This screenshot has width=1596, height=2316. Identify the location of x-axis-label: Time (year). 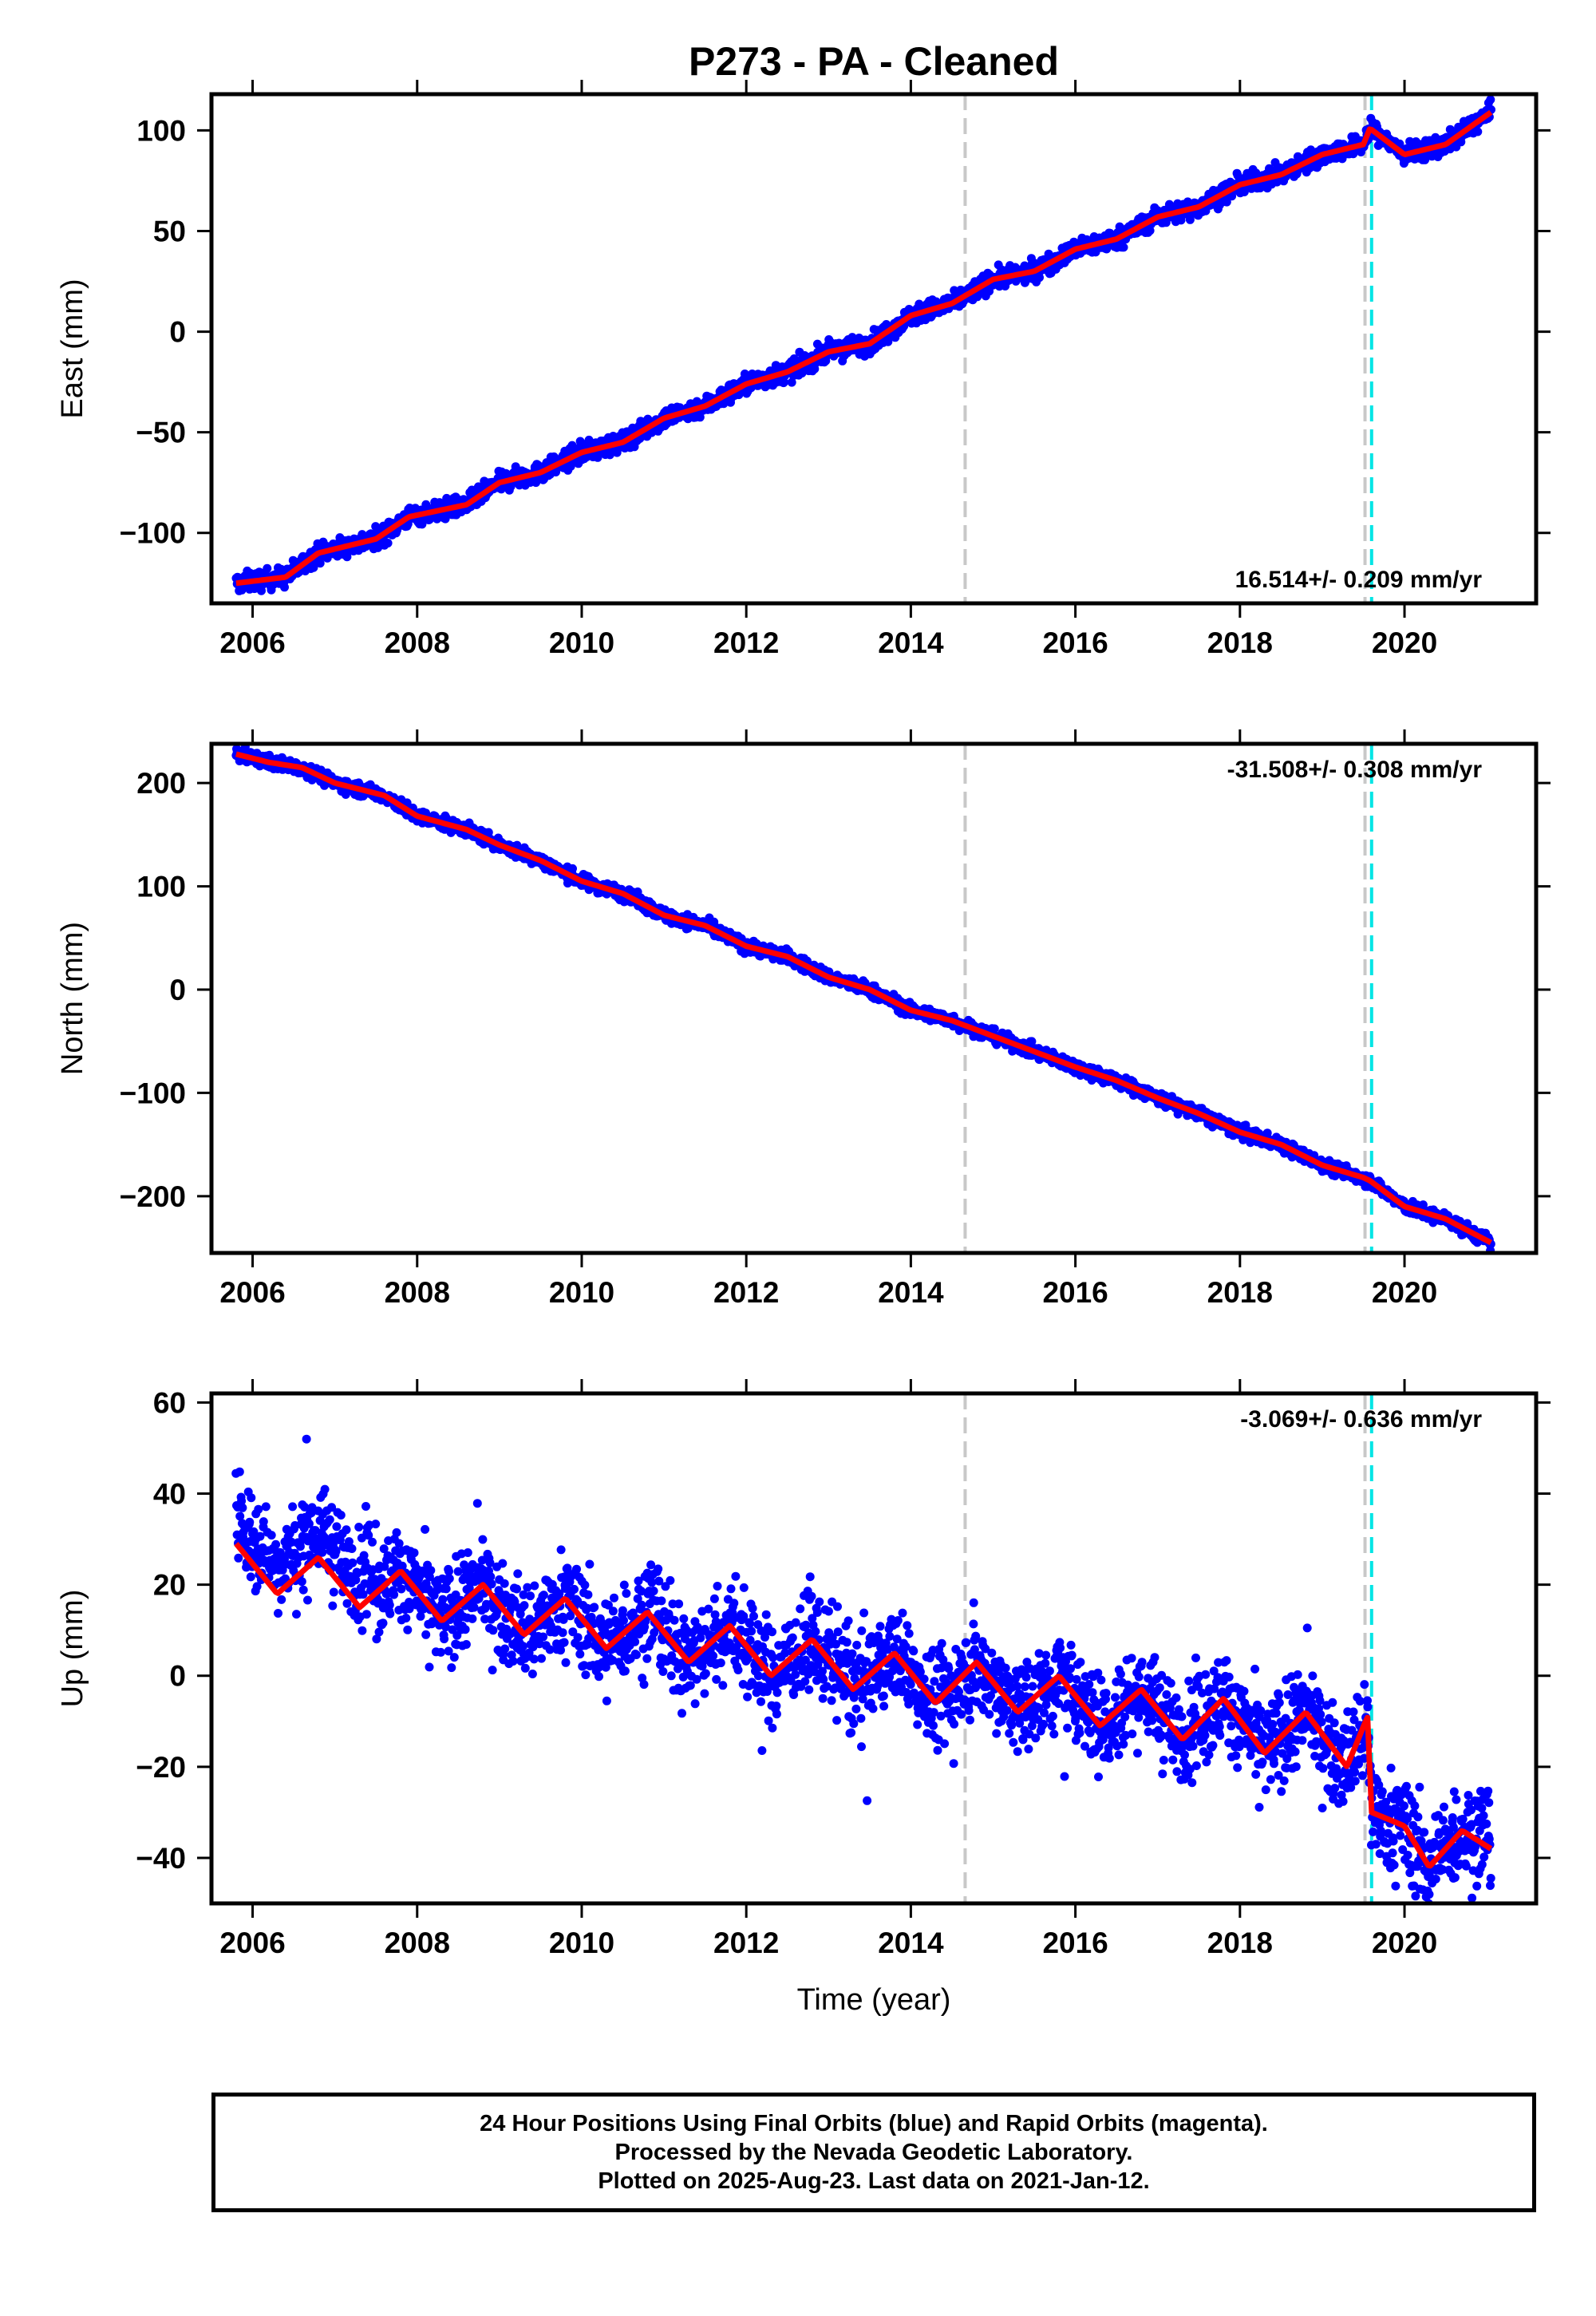
(874, 2000).